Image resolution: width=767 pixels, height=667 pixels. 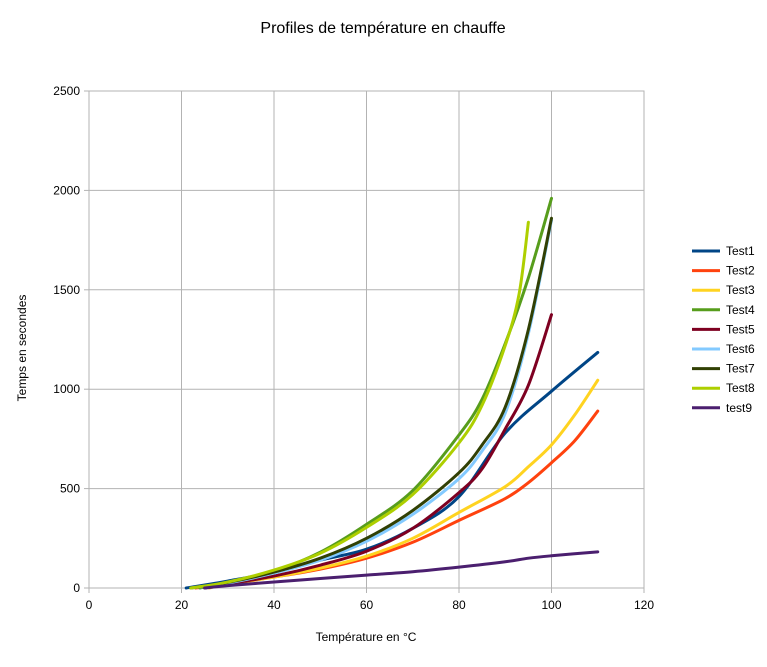 I want to click on legend-label: Test4, so click(x=740, y=310).